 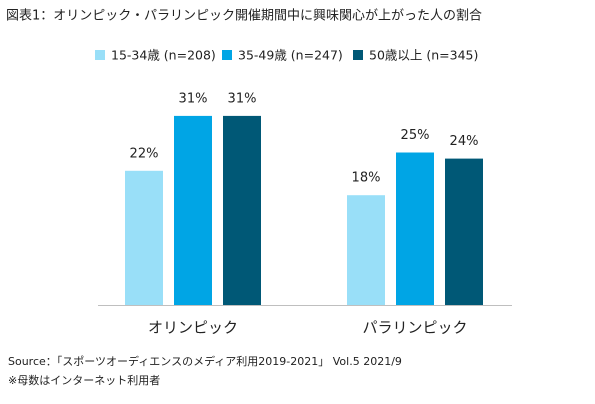 I want to click on footnote: ※母数はインターネット利用者, so click(x=84, y=380).